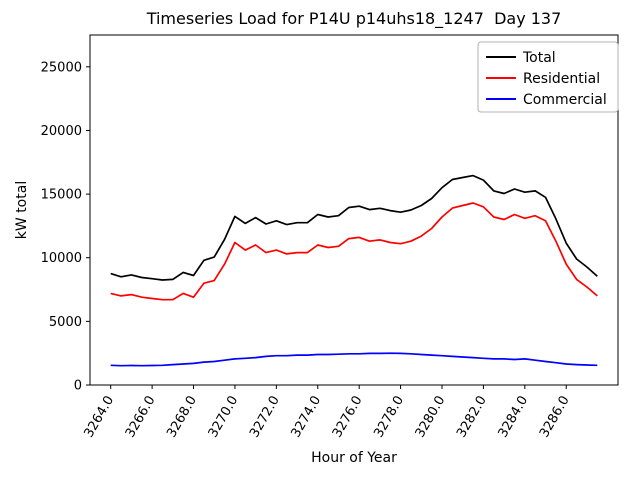 The height and width of the screenshot is (480, 640). Describe the element at coordinates (265, 417) in the screenshot. I see `x-tick-label: 3272.0` at that location.